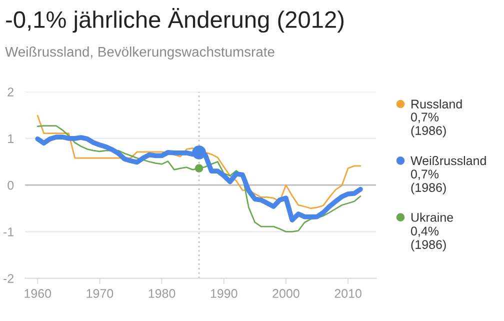  Describe the element at coordinates (448, 161) in the screenshot. I see `legend-label: Weißrussland` at that location.